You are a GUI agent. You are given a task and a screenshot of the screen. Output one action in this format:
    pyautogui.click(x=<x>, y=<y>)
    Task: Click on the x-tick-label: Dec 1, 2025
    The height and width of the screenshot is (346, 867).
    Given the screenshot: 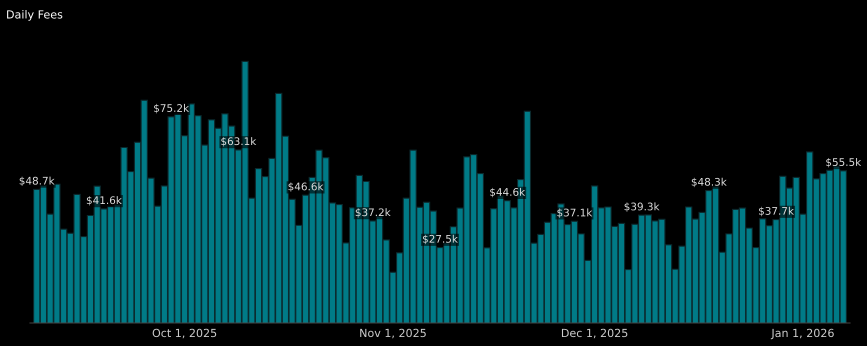 What is the action you would take?
    pyautogui.click(x=595, y=333)
    